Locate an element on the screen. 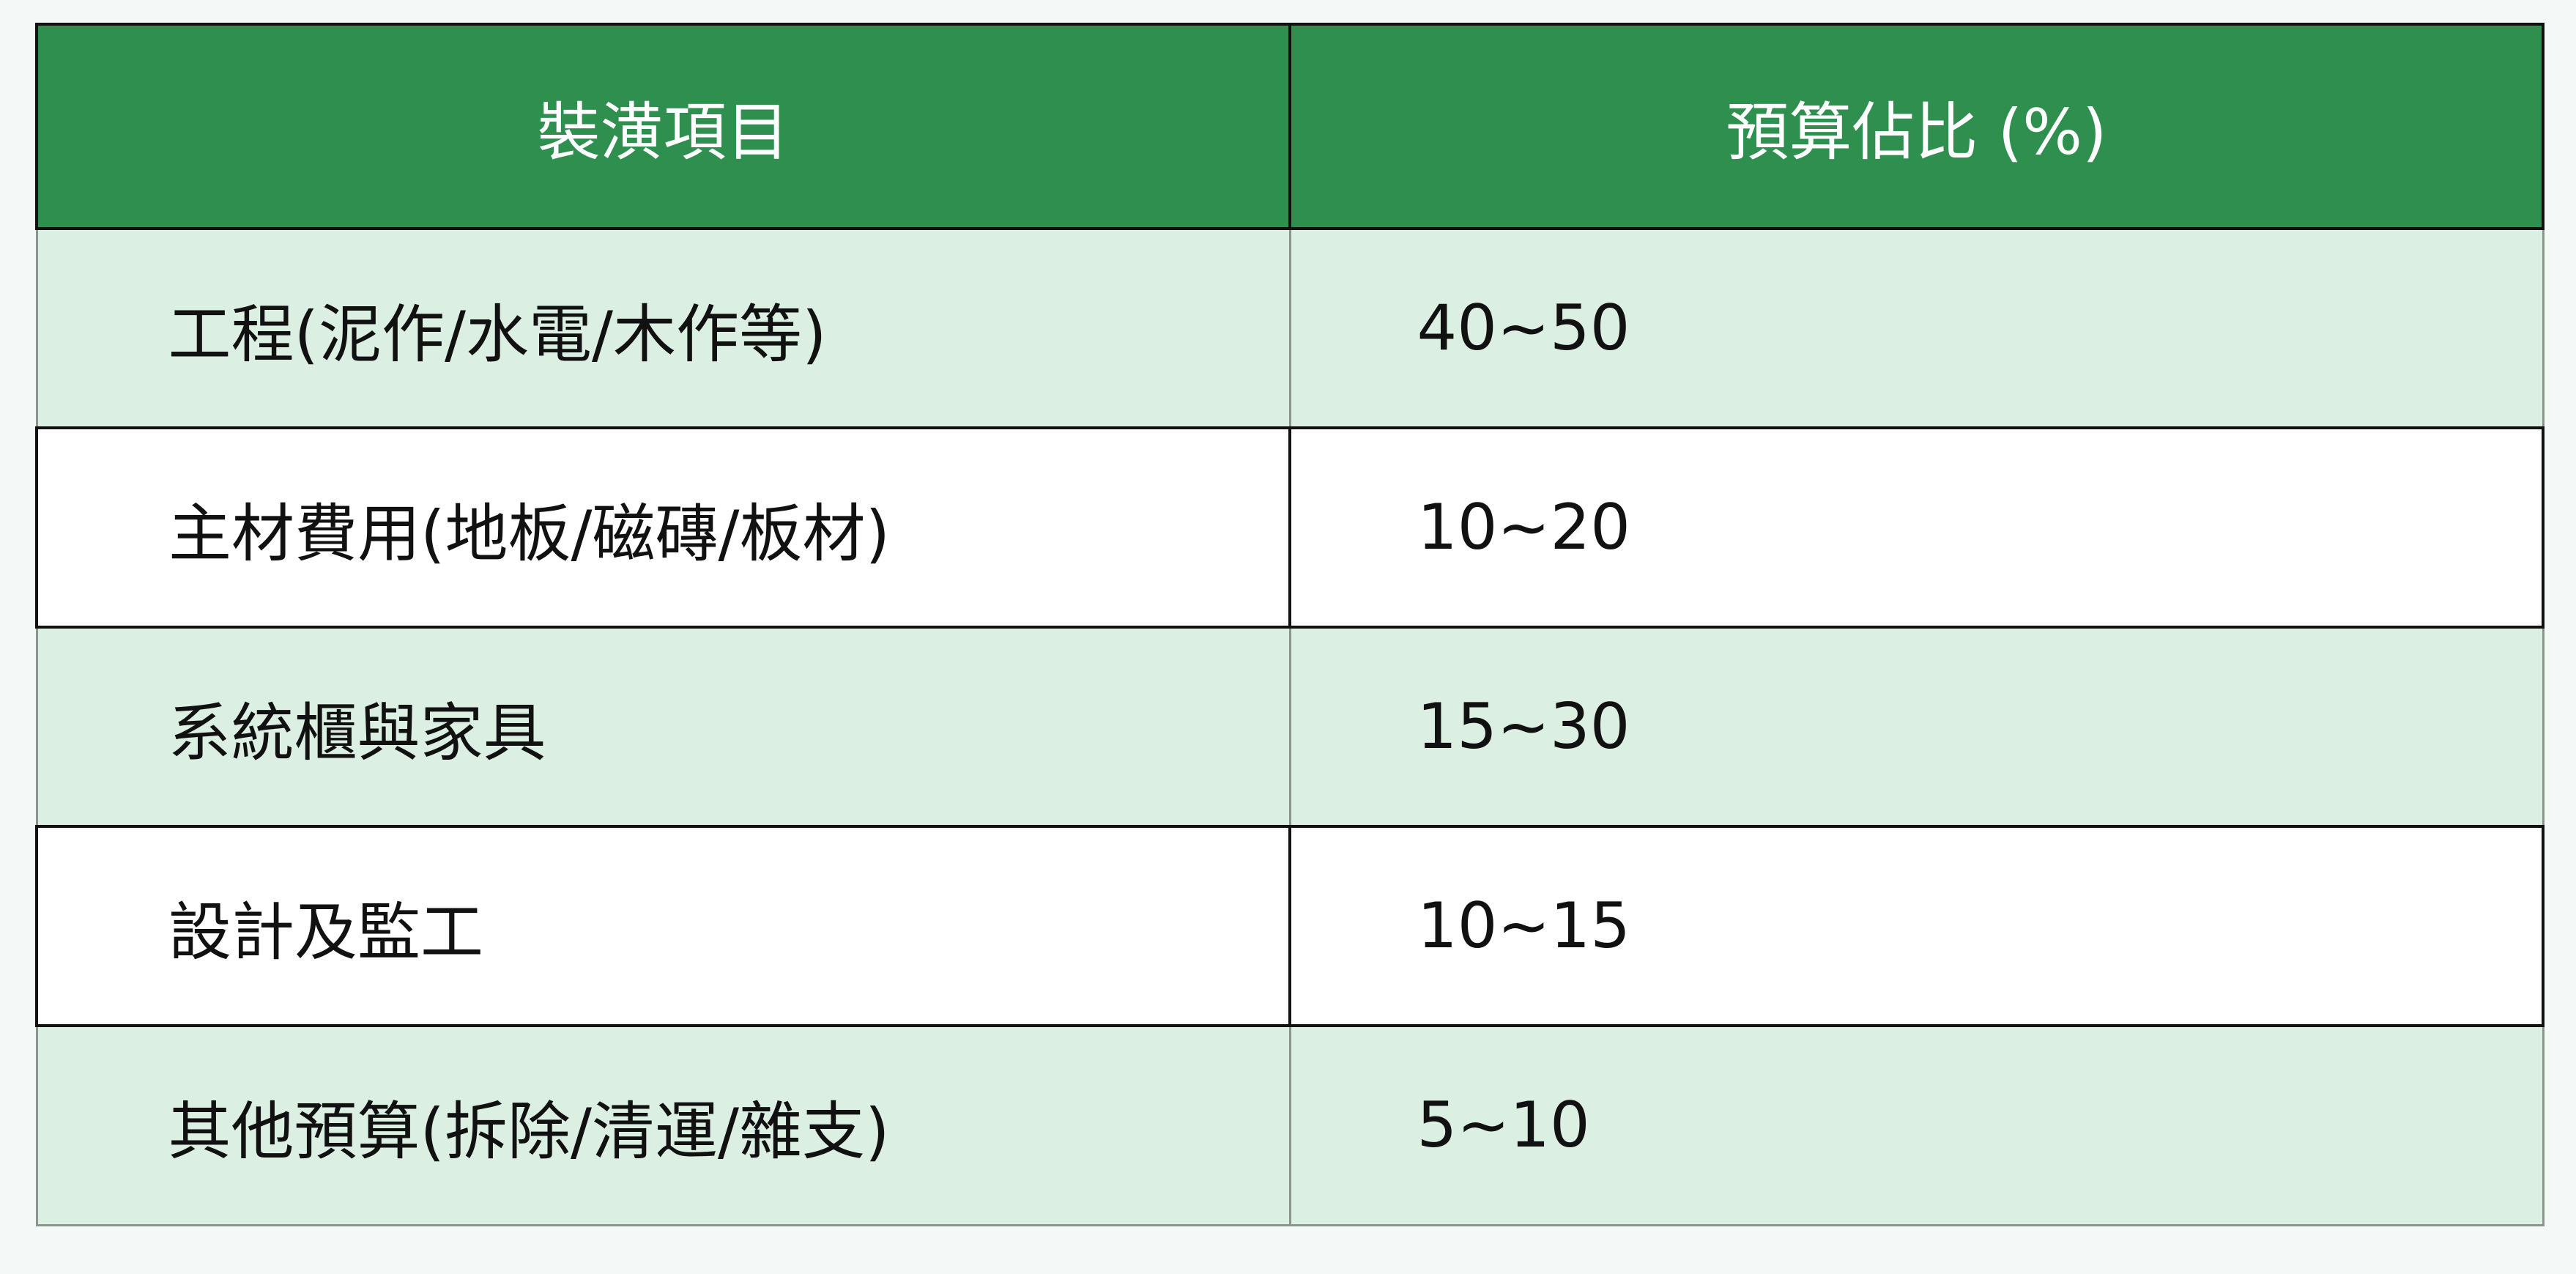 This screenshot has height=1274, width=2576. share-cell: 10~15 is located at coordinates (1916, 926).